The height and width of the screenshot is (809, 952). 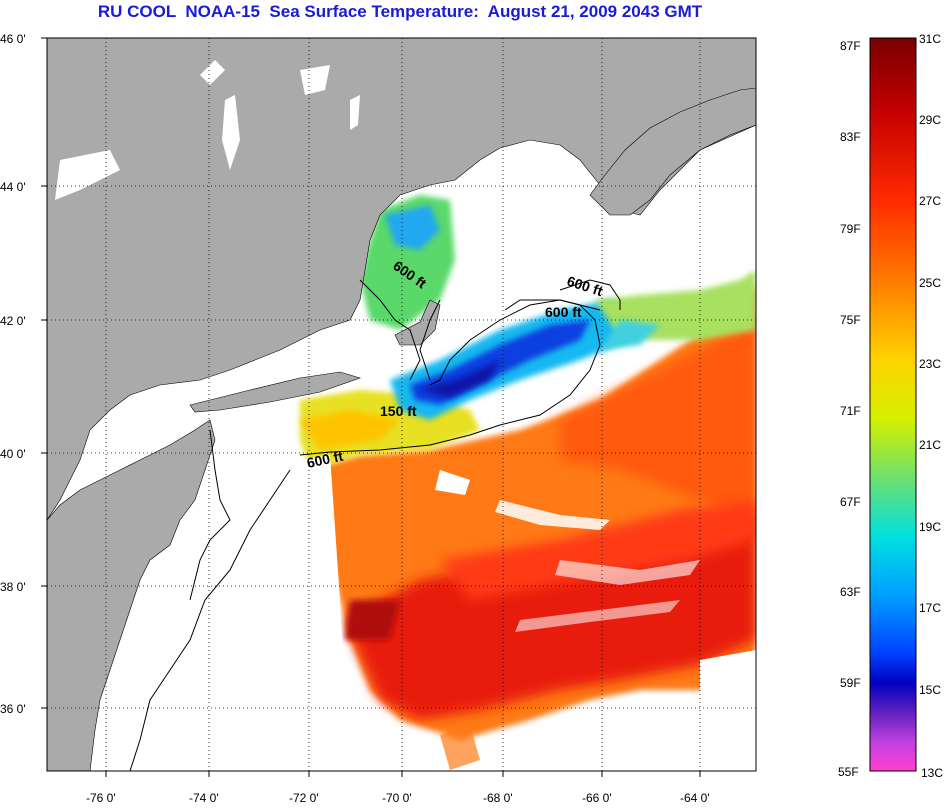 I want to click on colorbar-label-75f: 75F, so click(x=850, y=320).